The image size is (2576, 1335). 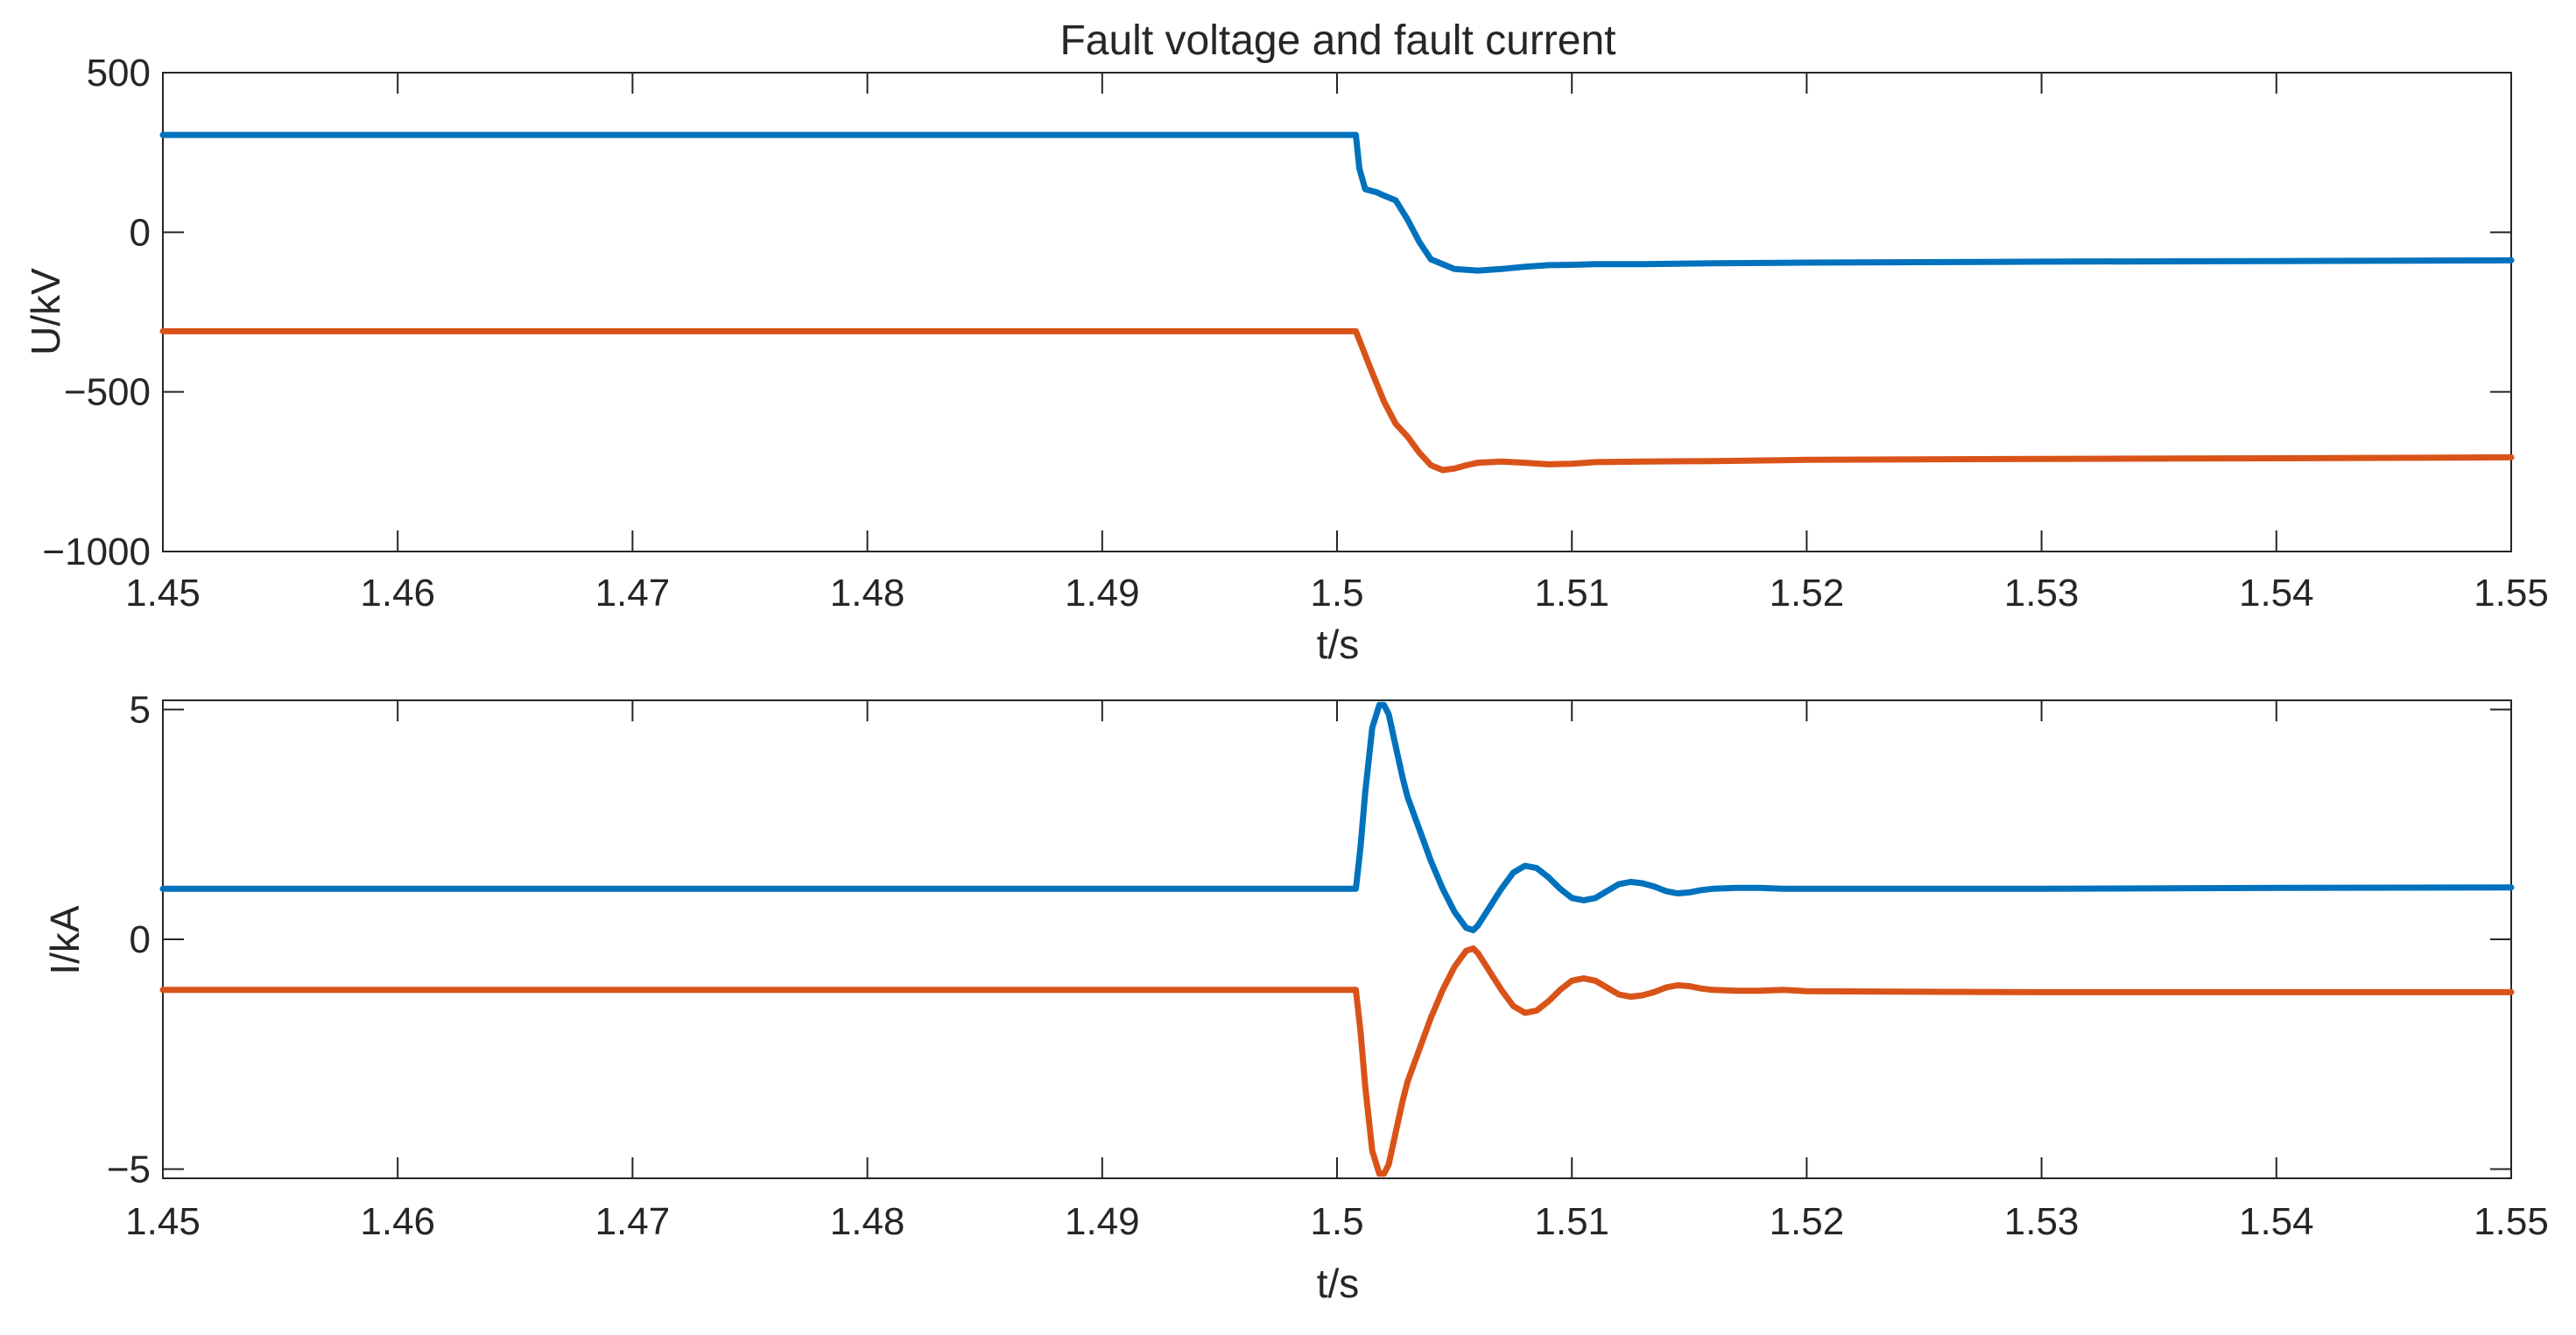 I want to click on current-x-tick-label: 1.5, so click(x=1336, y=1221).